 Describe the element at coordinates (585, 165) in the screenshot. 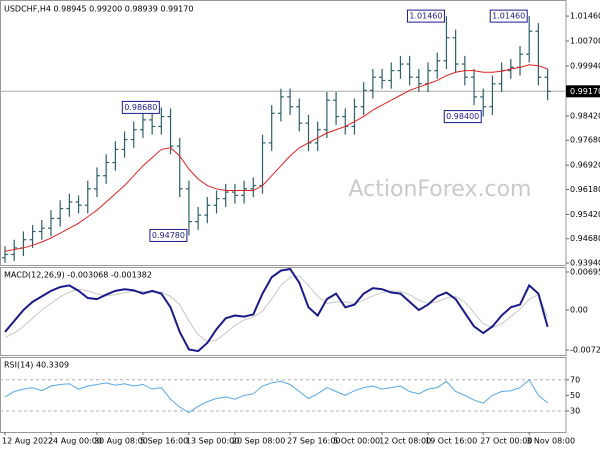

I see `y-tick-label: 0.96920` at that location.